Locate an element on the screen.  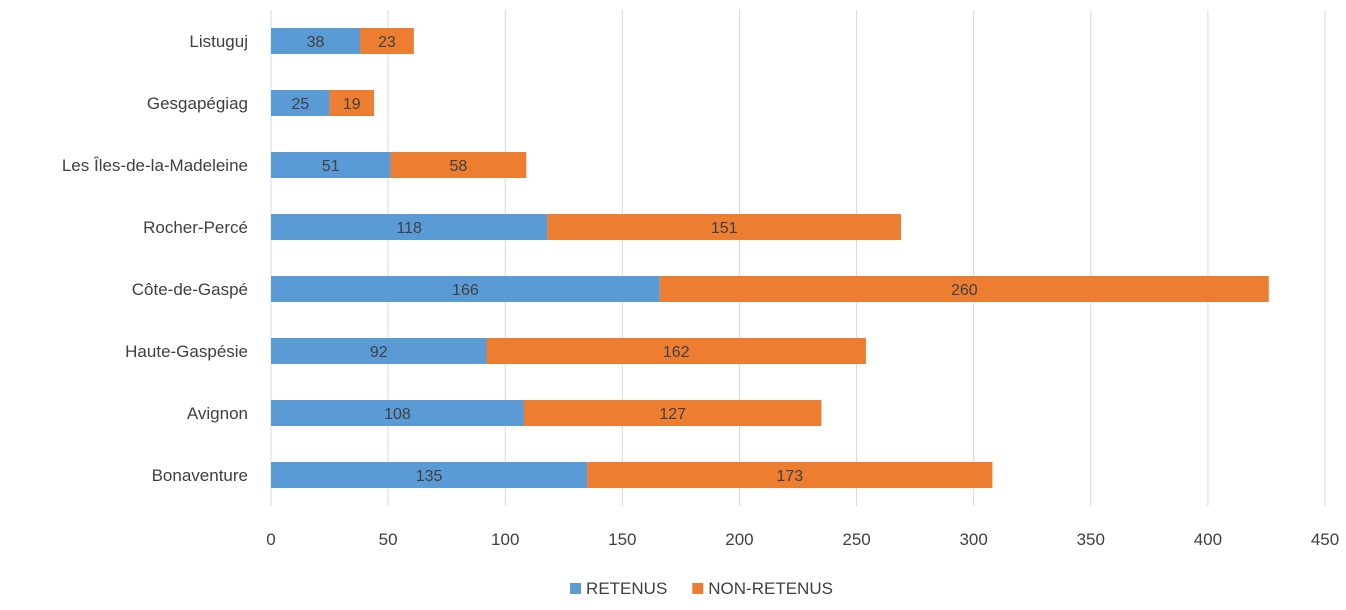
data-label: 23 is located at coordinates (387, 42).